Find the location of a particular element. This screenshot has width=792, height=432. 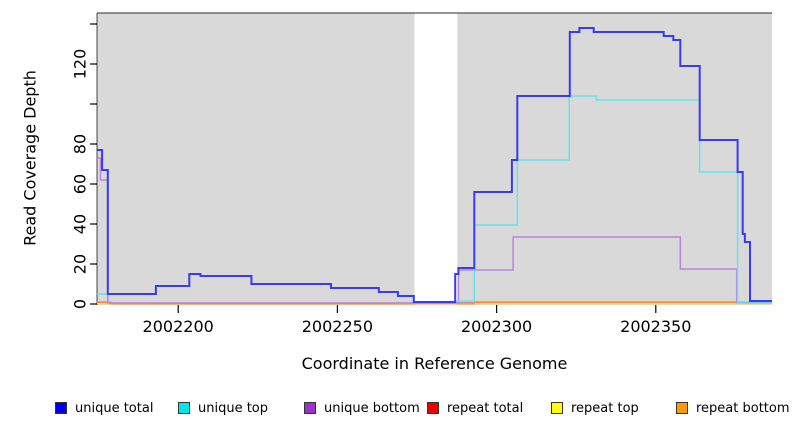

legend-item-unique-top: unique top is located at coordinates (223, 408).